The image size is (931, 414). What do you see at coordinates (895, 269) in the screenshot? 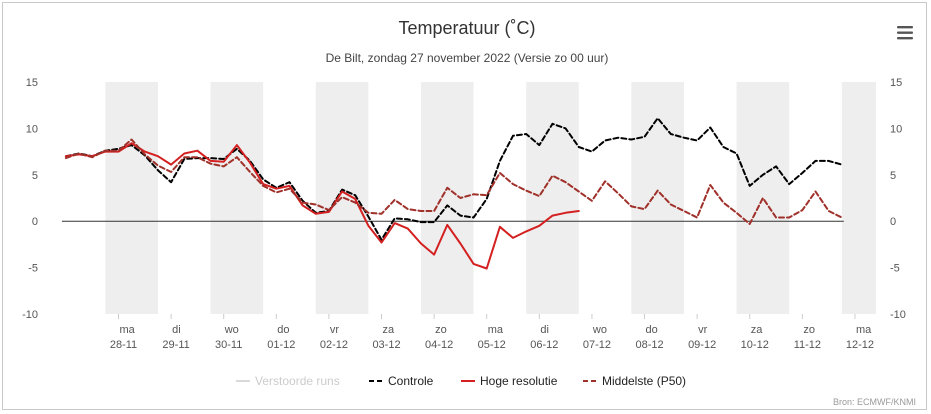
I see `y-tick-label-right: -5` at bounding box center [895, 269].